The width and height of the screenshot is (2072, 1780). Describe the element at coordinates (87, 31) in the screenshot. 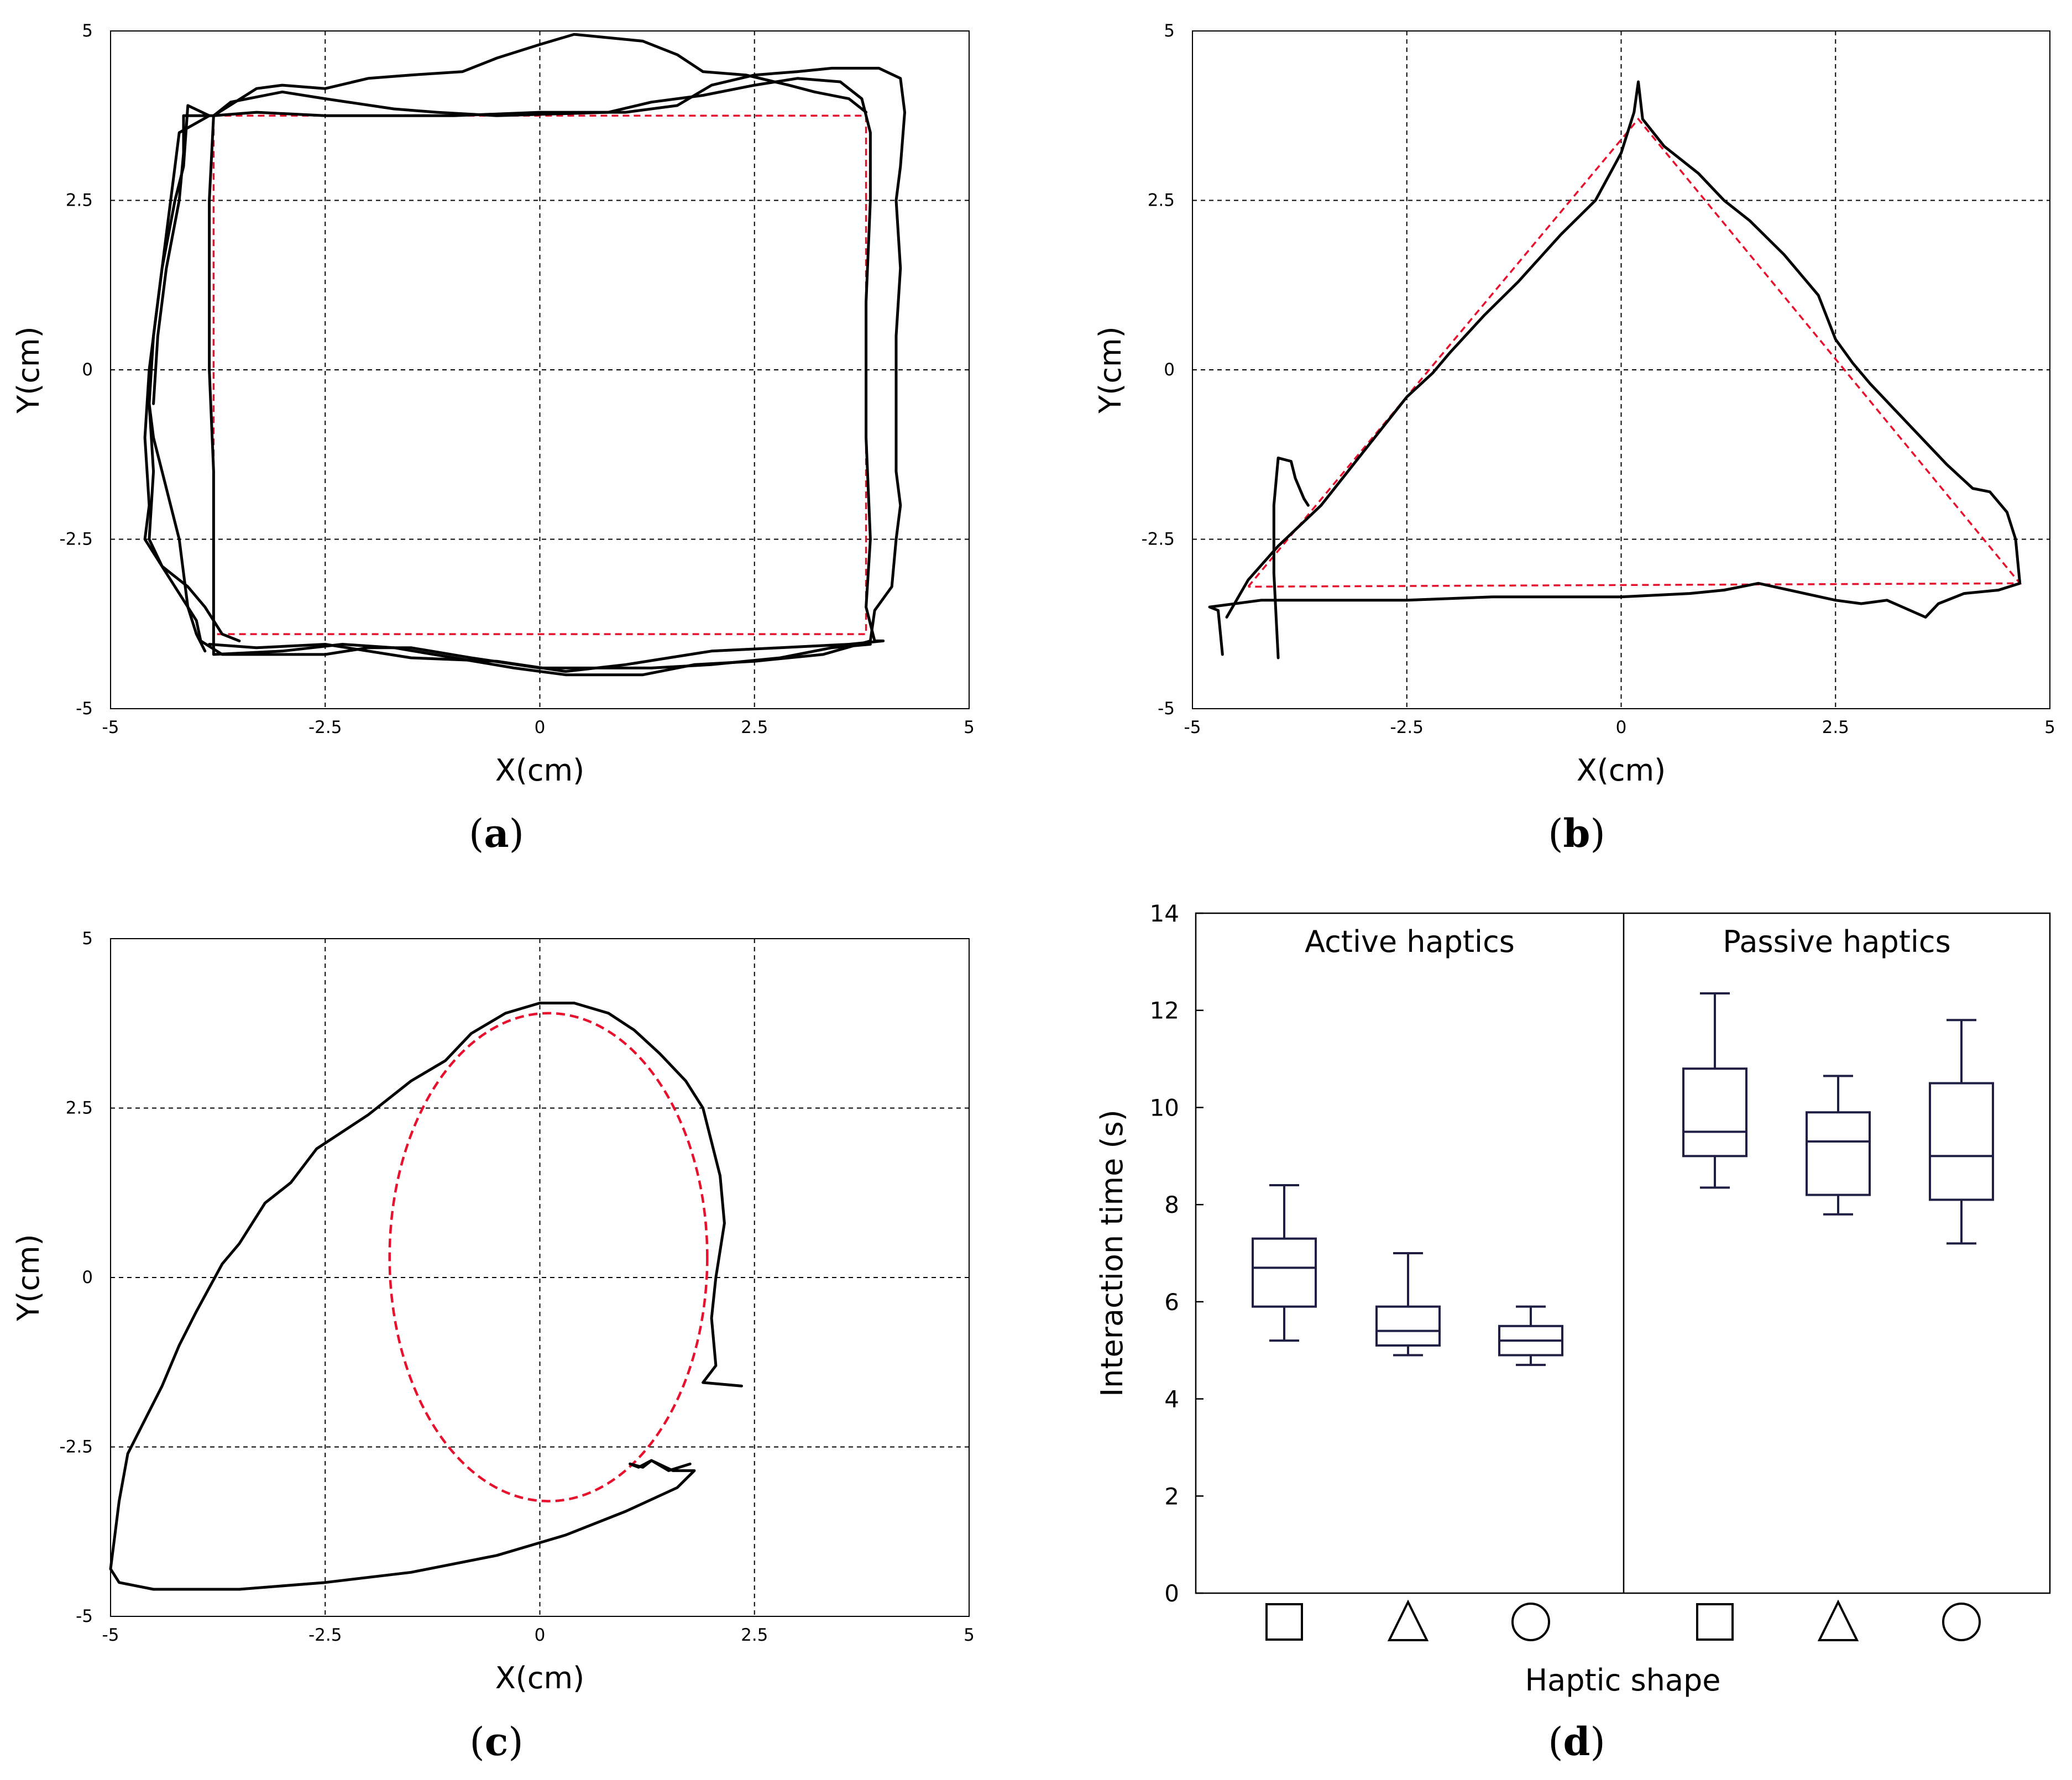

I see `panel-a-ytick: 5` at that location.